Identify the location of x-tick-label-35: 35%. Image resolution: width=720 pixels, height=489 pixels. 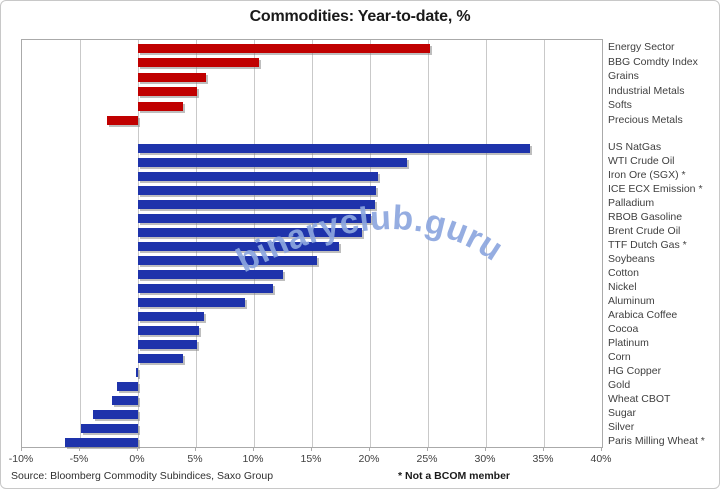
(543, 459).